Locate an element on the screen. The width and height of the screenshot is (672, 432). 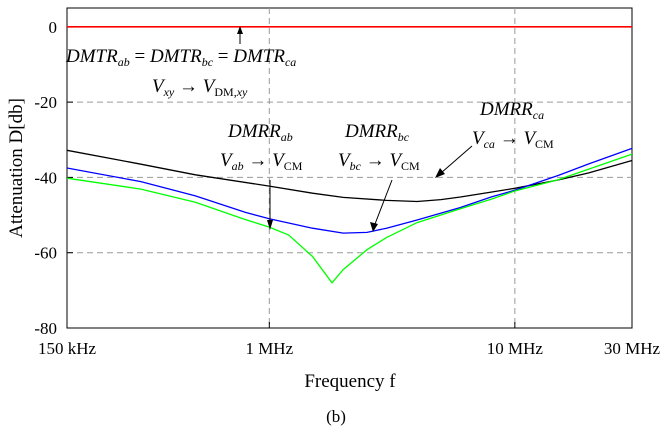
dmtr-text-line2: Vxy → VDM,xy is located at coordinates (200, 87).